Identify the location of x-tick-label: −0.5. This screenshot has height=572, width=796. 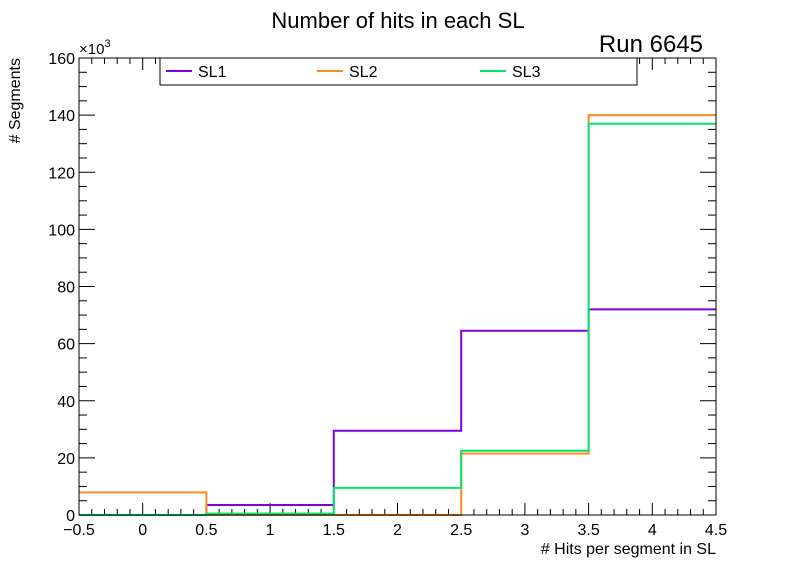
(79, 530).